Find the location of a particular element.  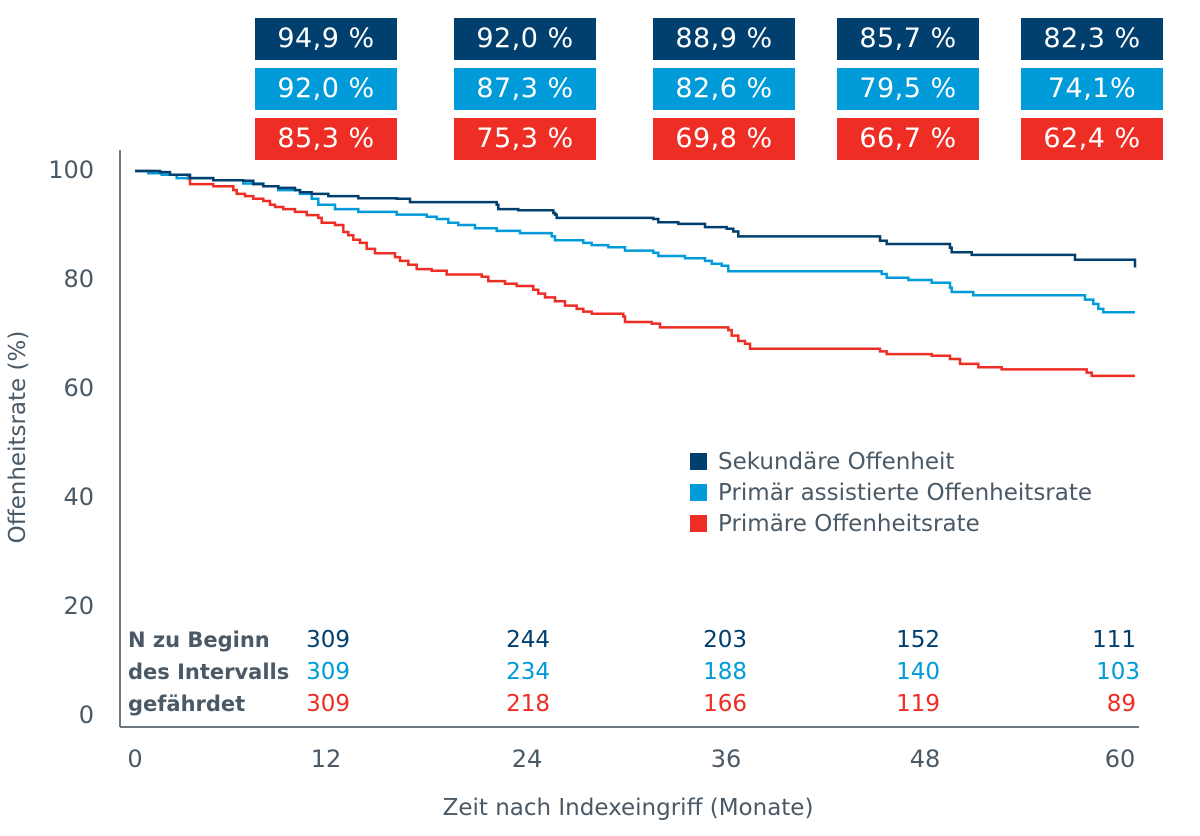

at-risk-label: gefährdet is located at coordinates (187, 704).